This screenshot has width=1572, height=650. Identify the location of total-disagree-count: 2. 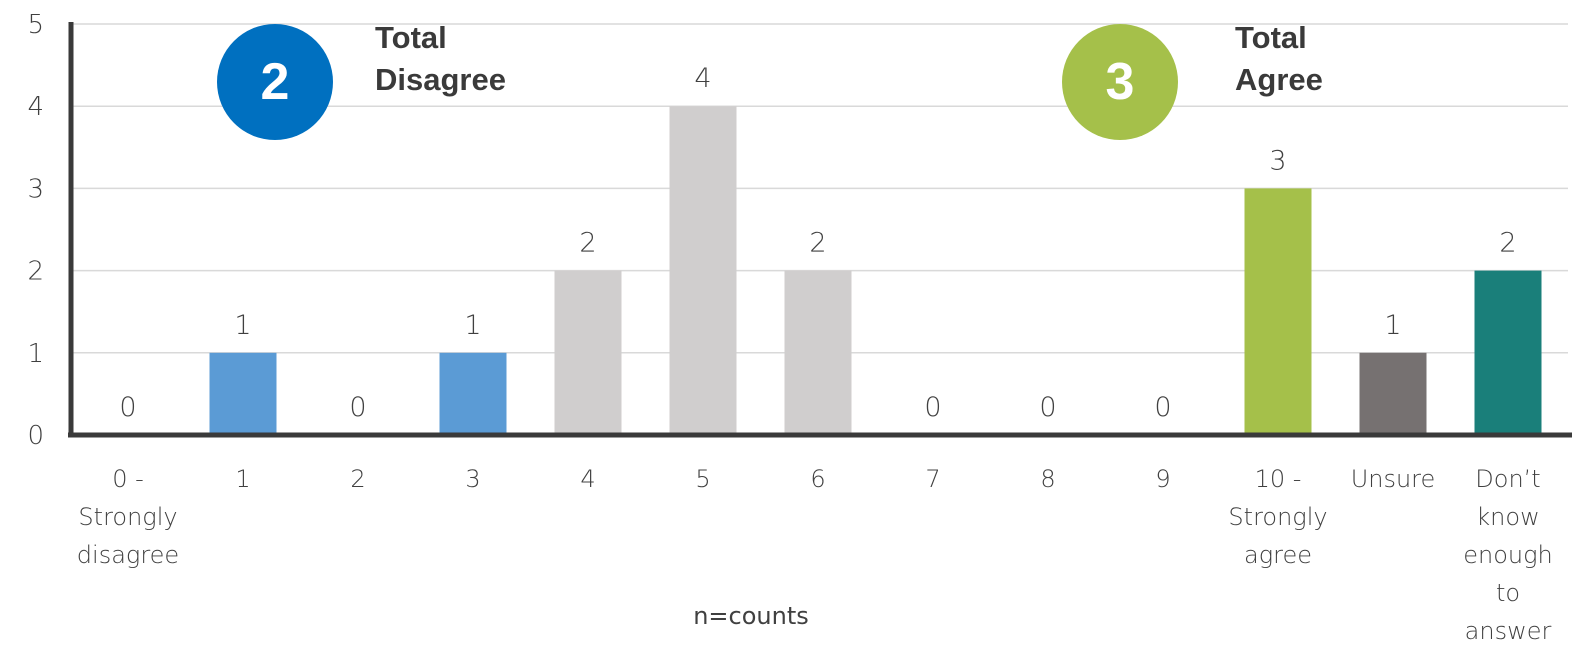
(275, 82).